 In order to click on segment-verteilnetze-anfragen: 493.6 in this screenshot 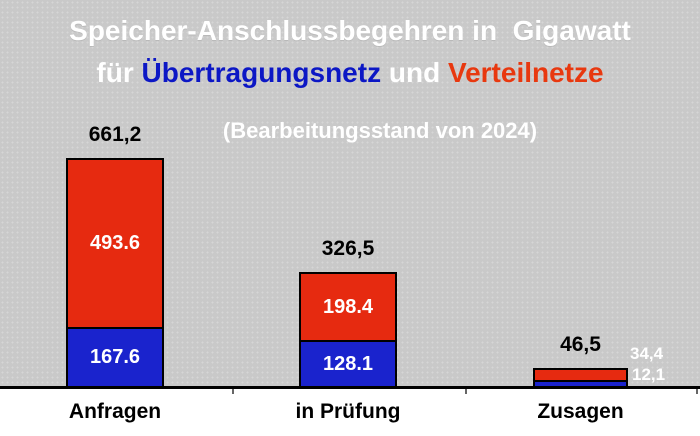, I will do `click(115, 244)`.